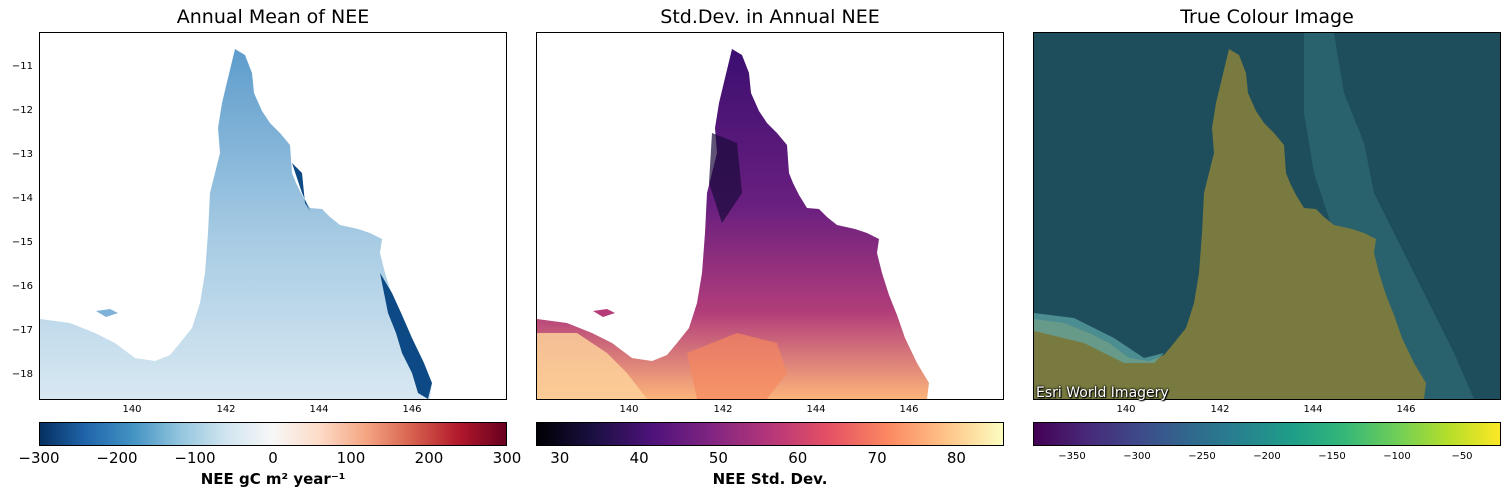  I want to click on east-coast-dark-band, so click(362, 281).